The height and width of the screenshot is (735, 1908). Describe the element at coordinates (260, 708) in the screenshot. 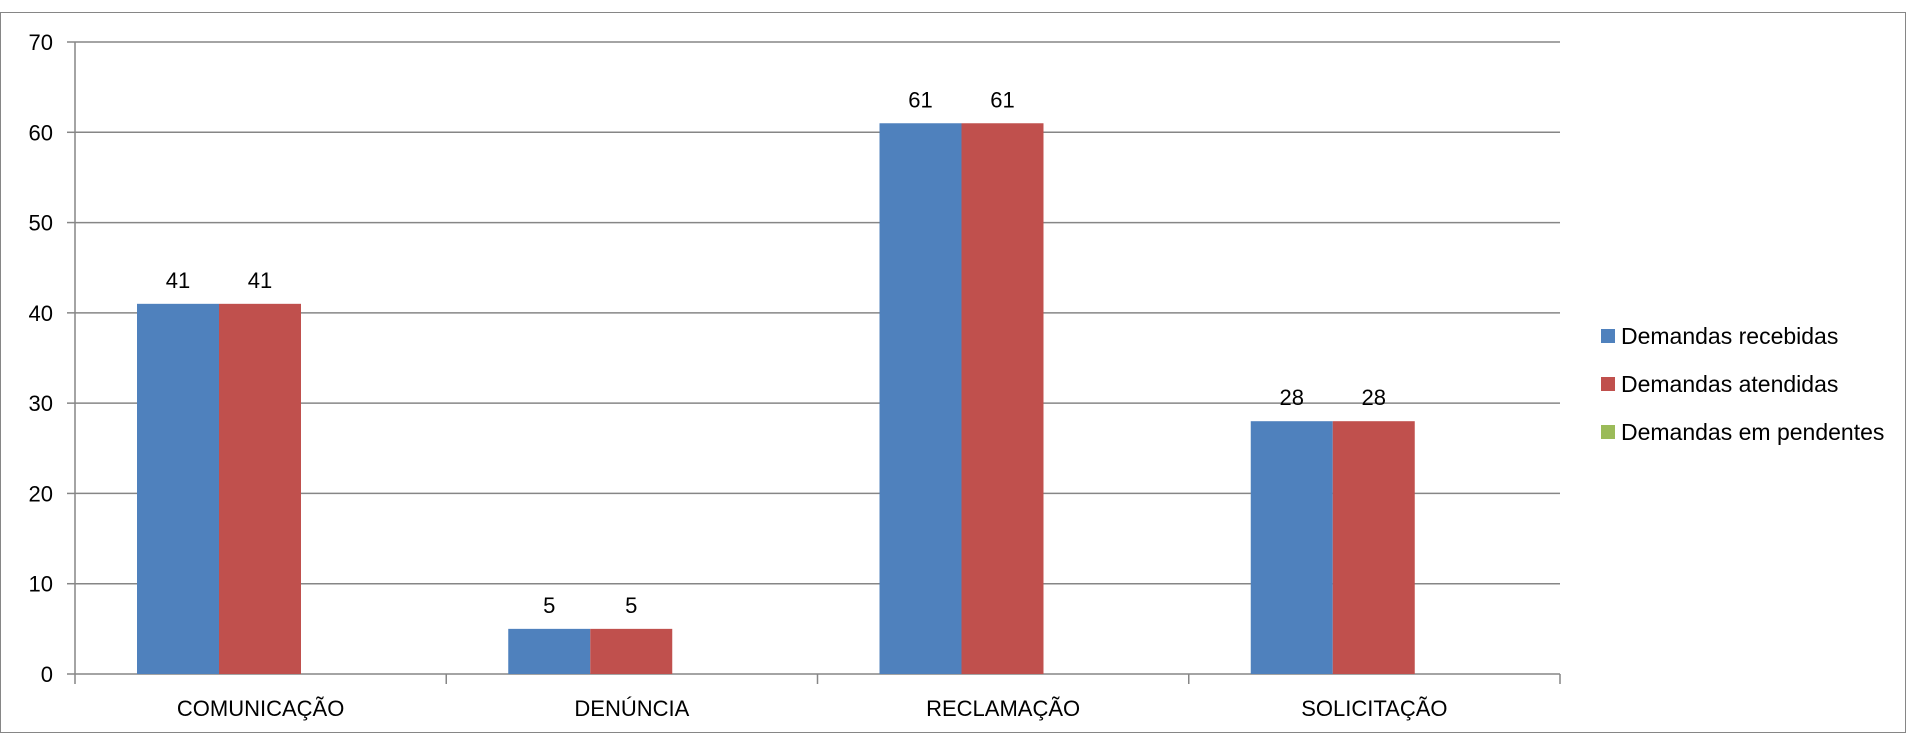

I see `x-category-label: COMUNICAÇÃO` at that location.